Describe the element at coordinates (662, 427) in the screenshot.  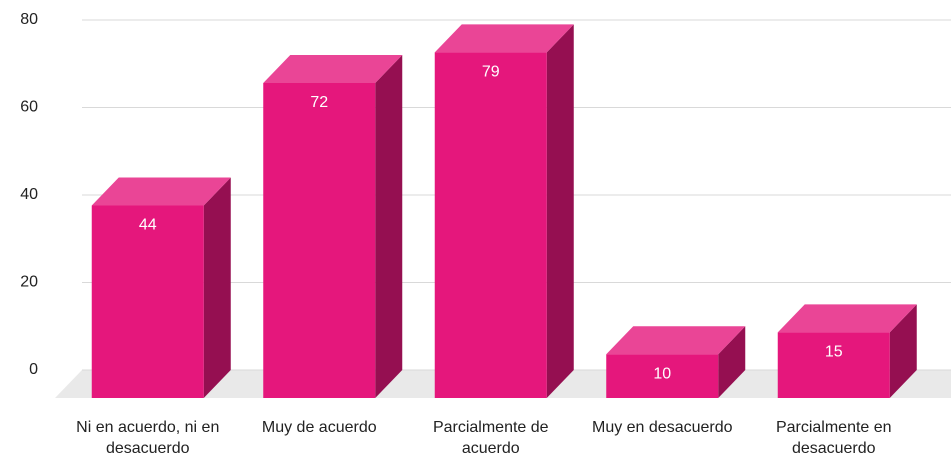
I see `x-tick-label: Muy en desacuerdo` at that location.